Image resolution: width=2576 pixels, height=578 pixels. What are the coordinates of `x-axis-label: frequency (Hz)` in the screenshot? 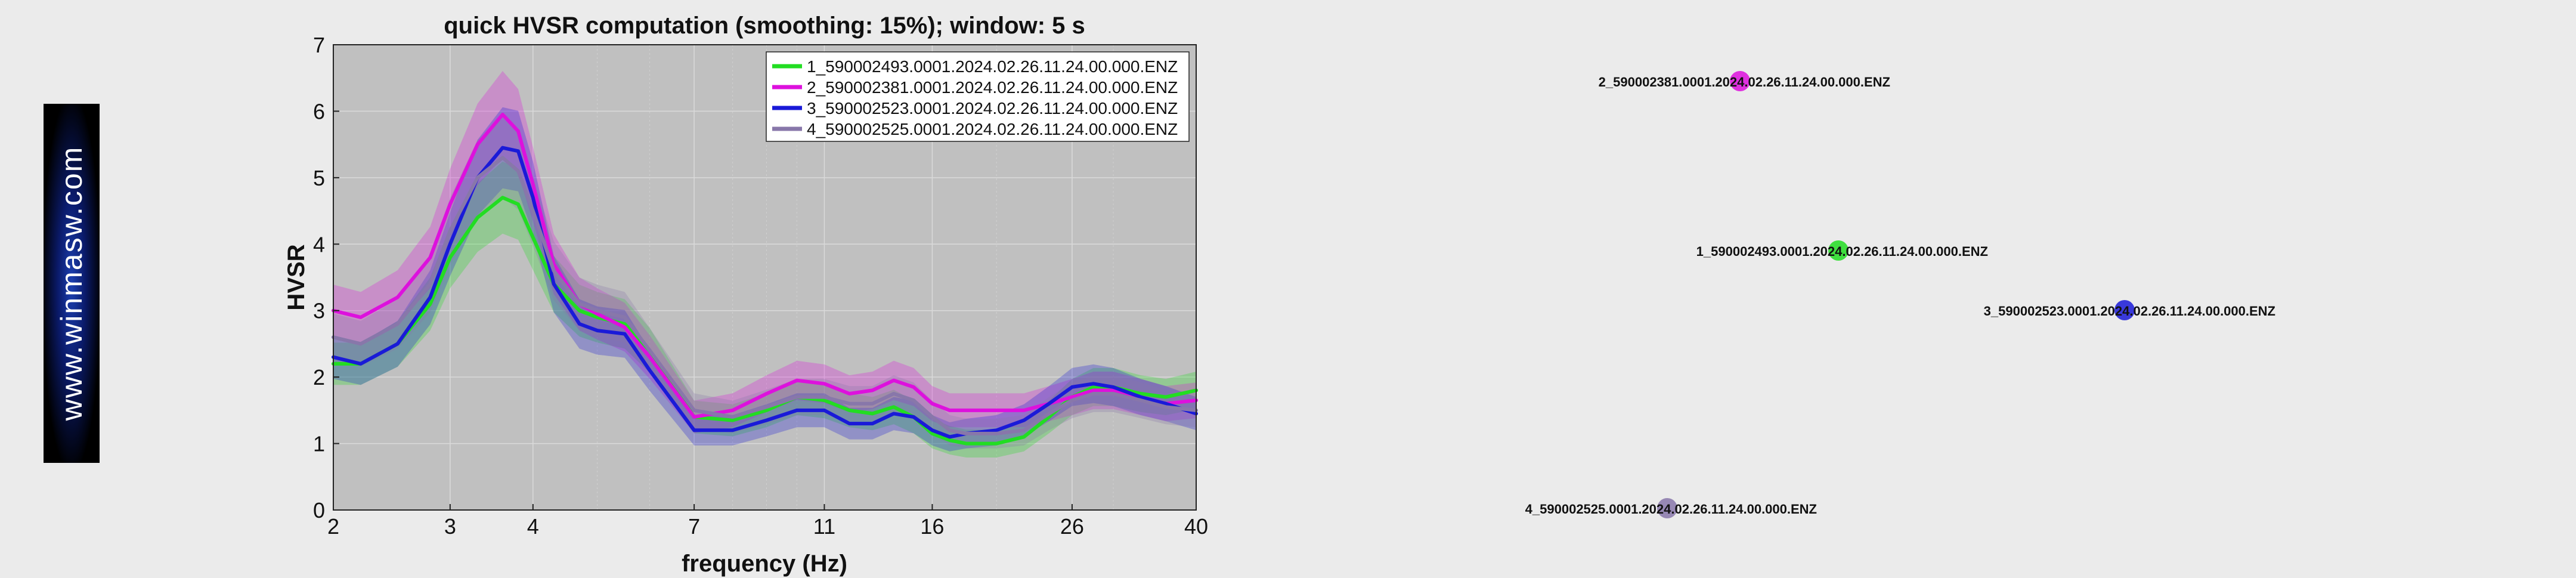 It's located at (765, 564).